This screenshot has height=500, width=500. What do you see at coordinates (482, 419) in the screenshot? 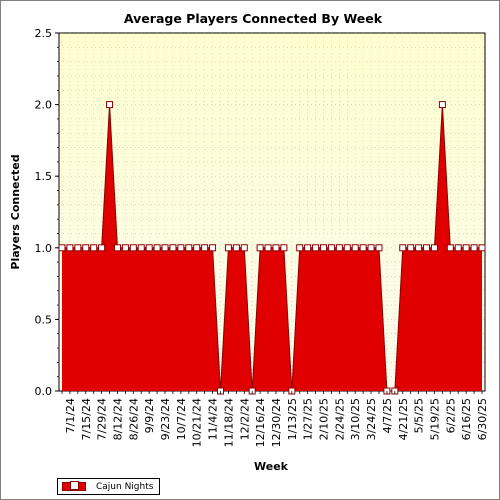
I see `x-tick-label: 6/30/25` at bounding box center [482, 419].